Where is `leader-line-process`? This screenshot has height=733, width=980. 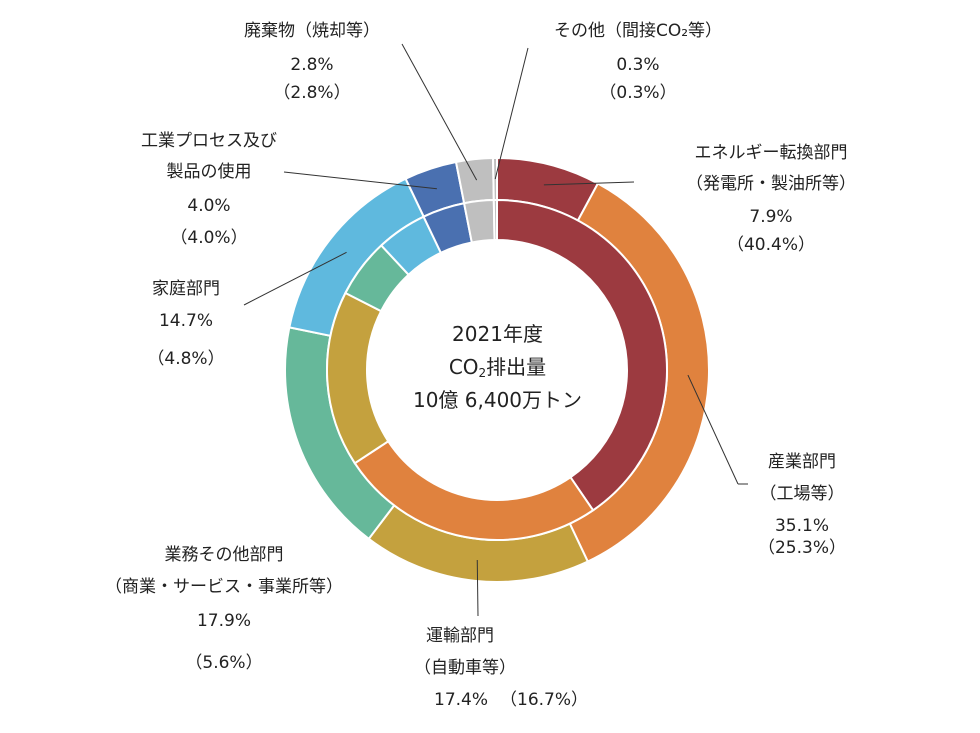
leader-line-process is located at coordinates (360, 180).